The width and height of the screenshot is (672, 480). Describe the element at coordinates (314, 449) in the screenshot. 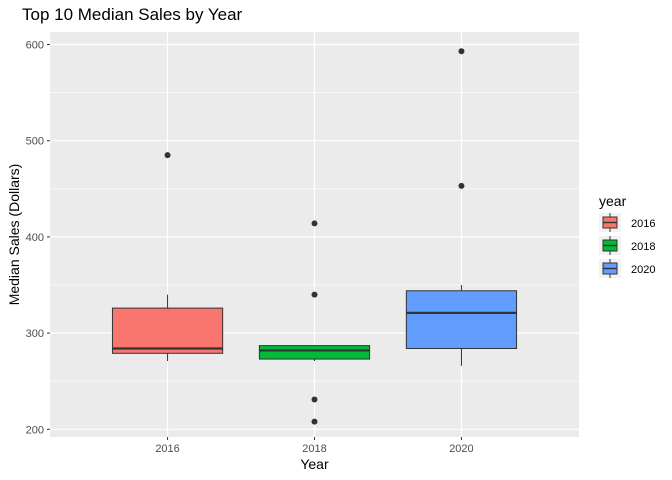

I see `x-tick-label: 2018` at that location.